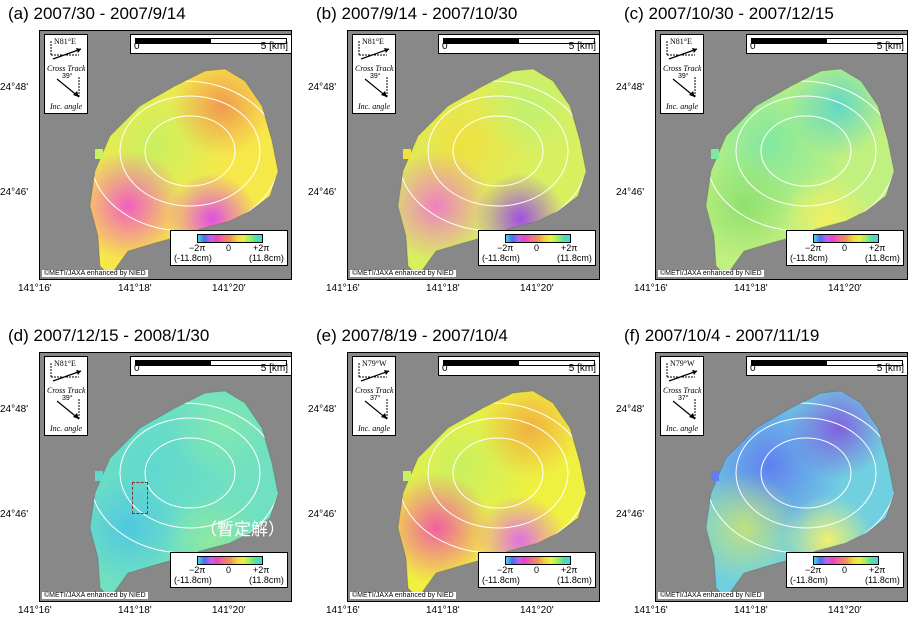 The image size is (924, 639). I want to click on cbar-min-label: −2π, so click(505, 248).